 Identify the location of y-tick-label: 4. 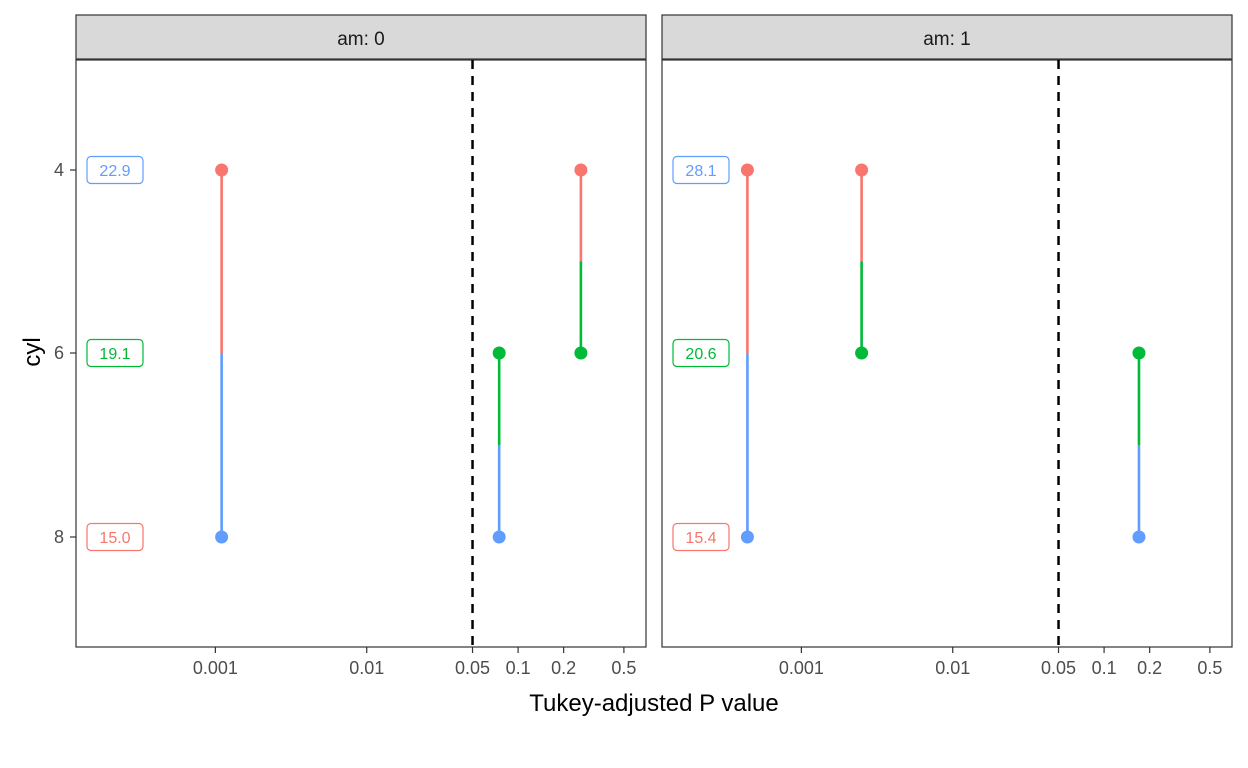
(59, 170).